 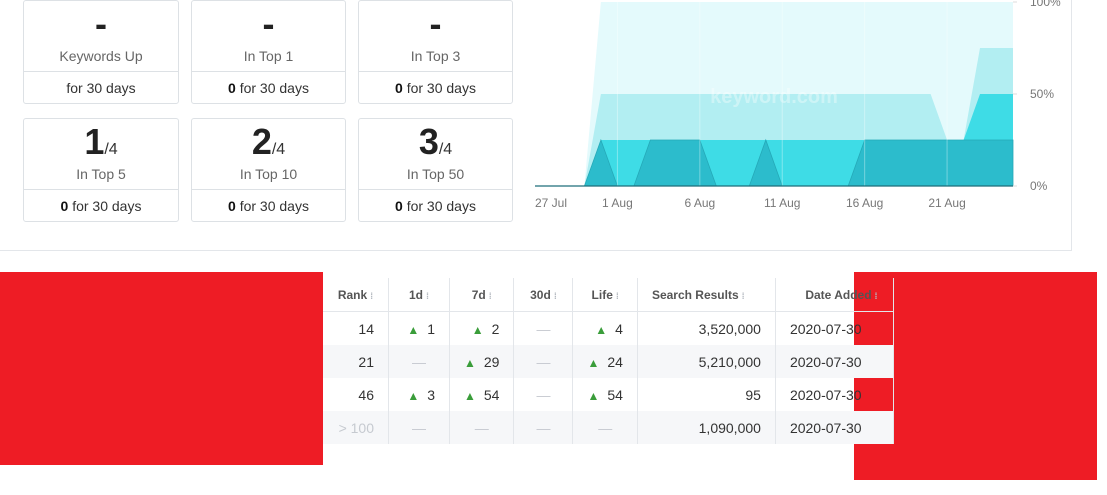 I want to click on x-tick-label: 1 Aug, so click(x=617, y=203).